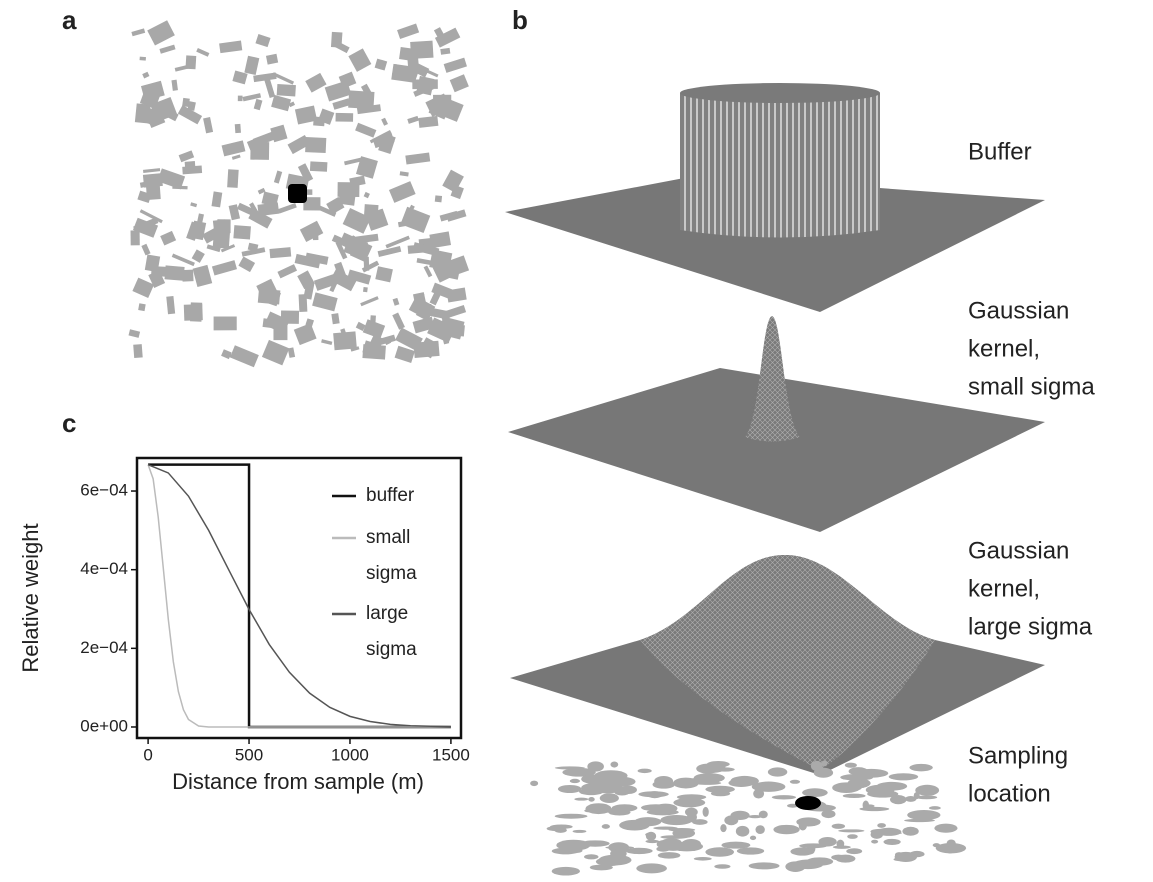  Describe the element at coordinates (1018, 550) in the screenshot. I see `surface-label: Gaussian` at that location.